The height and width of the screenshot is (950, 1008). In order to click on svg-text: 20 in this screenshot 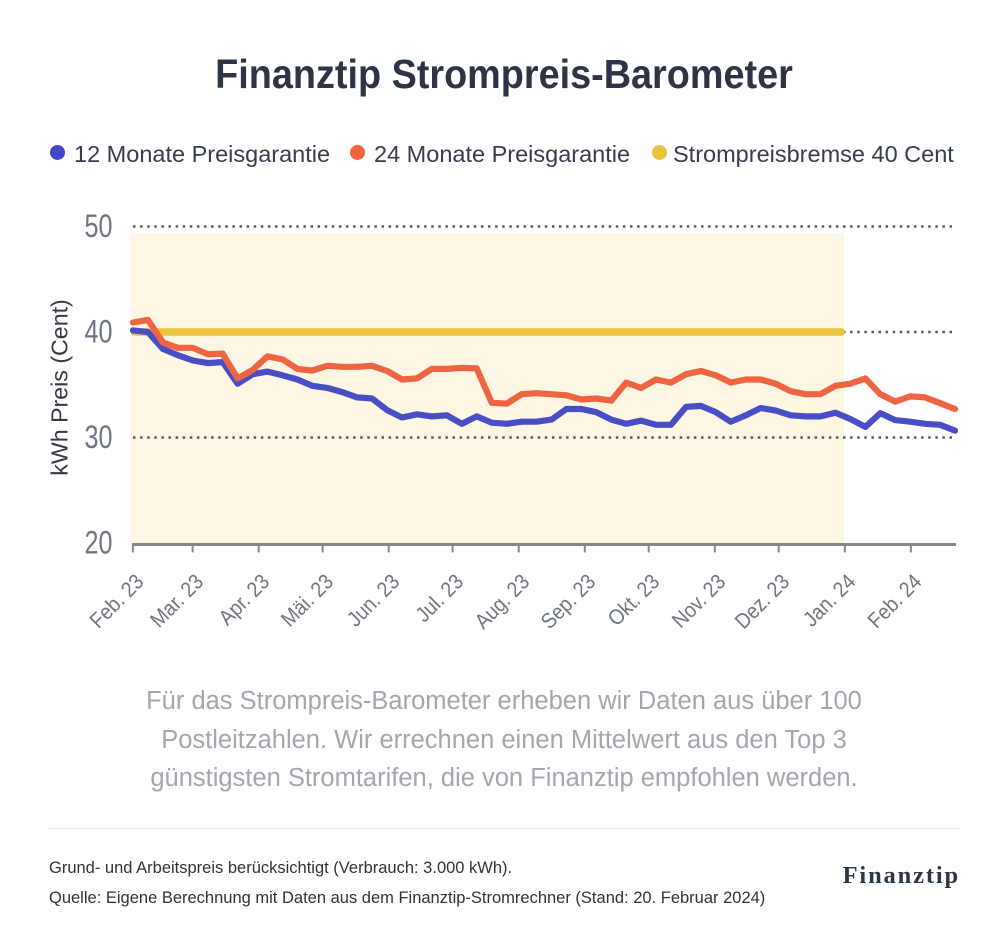, I will do `click(99, 542)`.